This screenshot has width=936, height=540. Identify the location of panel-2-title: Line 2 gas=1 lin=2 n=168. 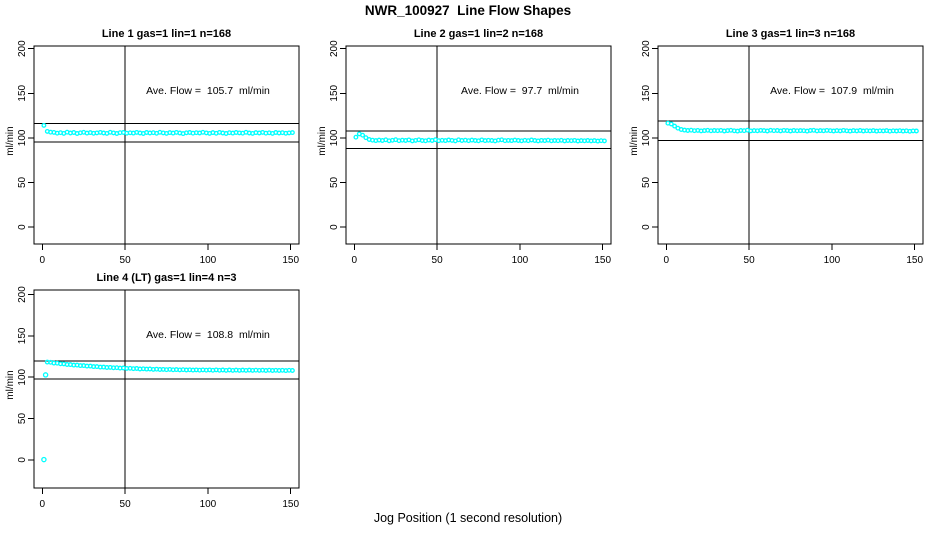
(478, 34).